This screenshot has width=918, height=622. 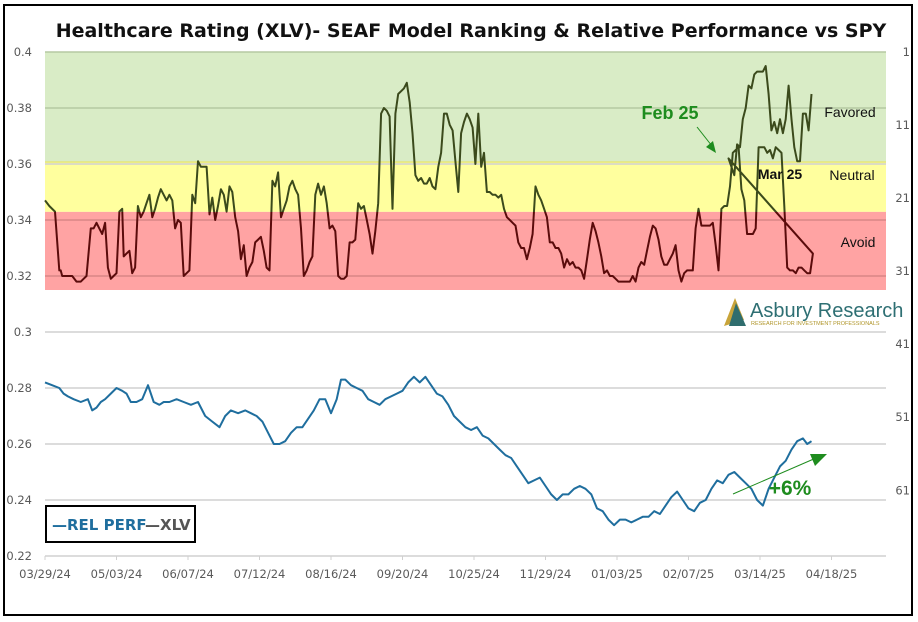 What do you see at coordinates (826, 311) in the screenshot?
I see `logo-name: Asbury Research` at bounding box center [826, 311].